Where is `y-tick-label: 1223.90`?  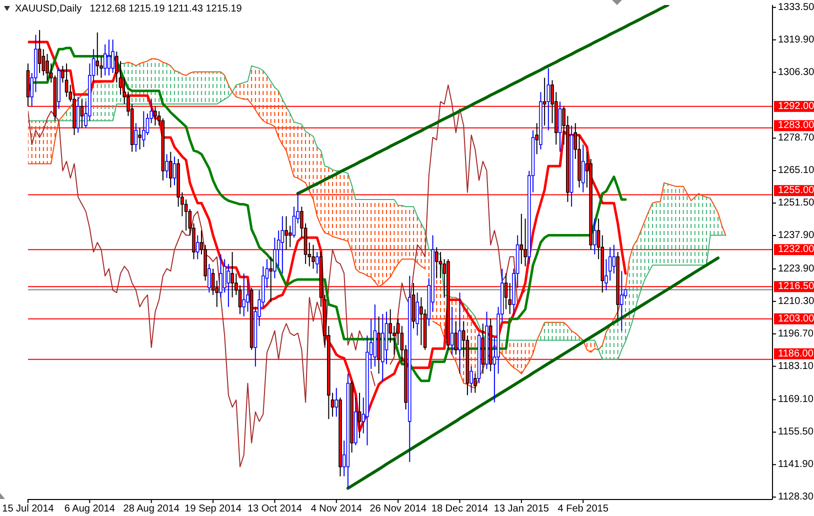
y-tick-label: 1223.90 is located at coordinates (796, 268).